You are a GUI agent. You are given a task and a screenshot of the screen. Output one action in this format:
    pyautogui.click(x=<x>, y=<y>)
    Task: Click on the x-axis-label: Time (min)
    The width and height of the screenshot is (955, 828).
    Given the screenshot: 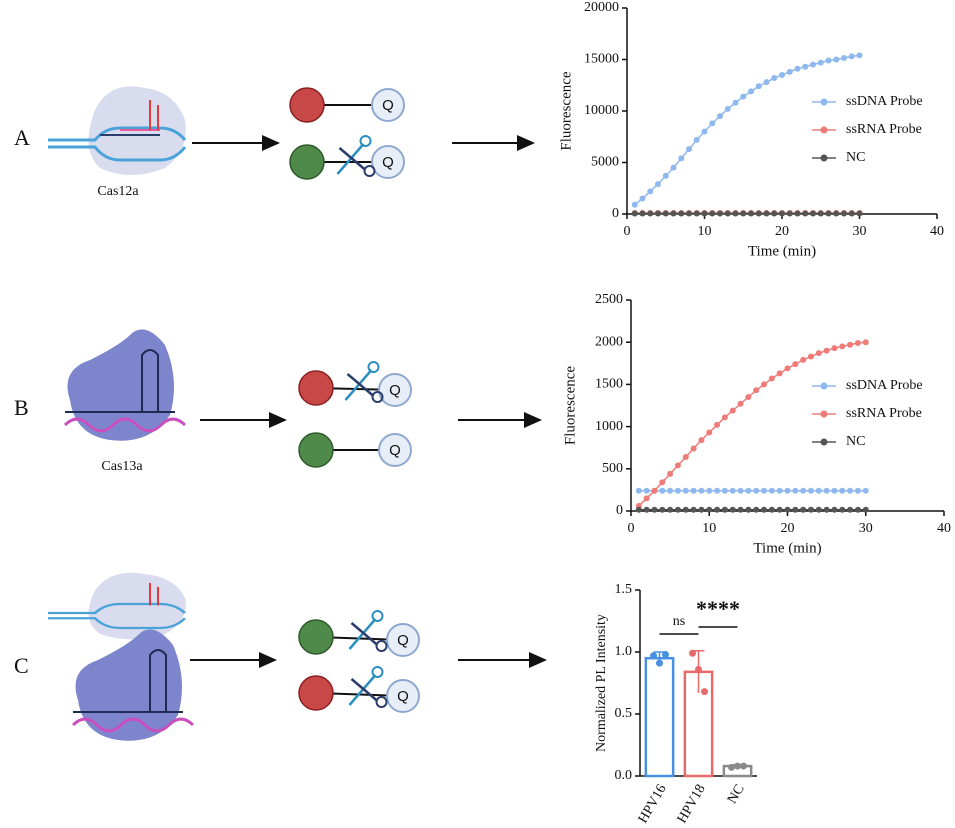 What is the action you would take?
    pyautogui.click(x=782, y=251)
    